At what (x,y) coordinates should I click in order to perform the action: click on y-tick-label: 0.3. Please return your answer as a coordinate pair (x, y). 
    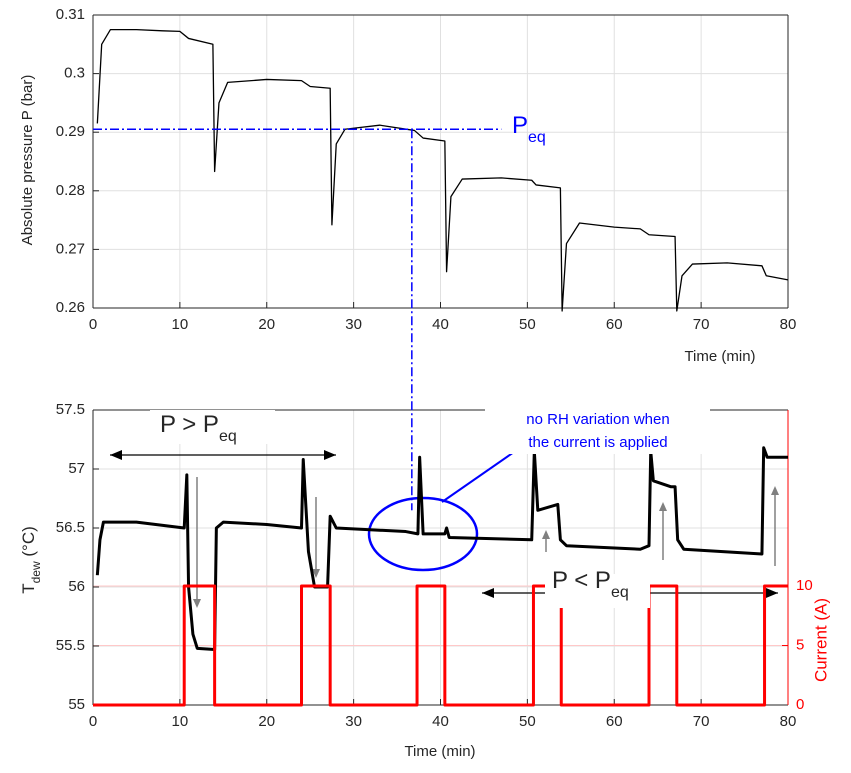
    Looking at the image, I should click on (74, 73).